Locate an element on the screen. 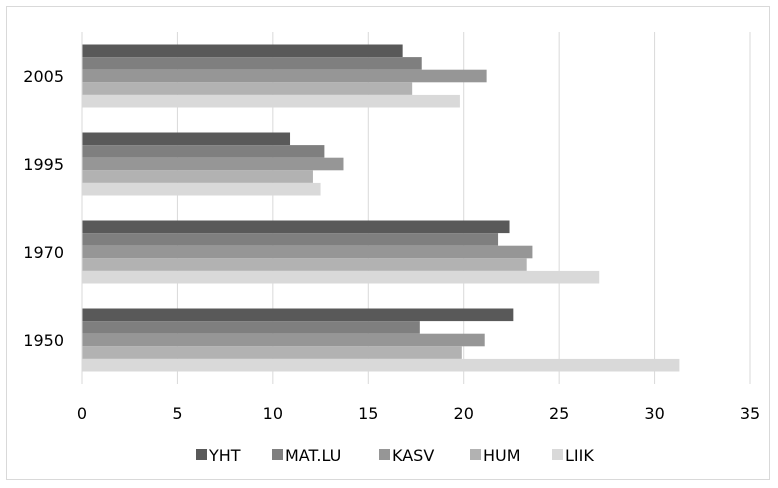 The width and height of the screenshot is (778, 488). legend: YHT MAT.LU KASV HUM LIIK is located at coordinates (395, 455).